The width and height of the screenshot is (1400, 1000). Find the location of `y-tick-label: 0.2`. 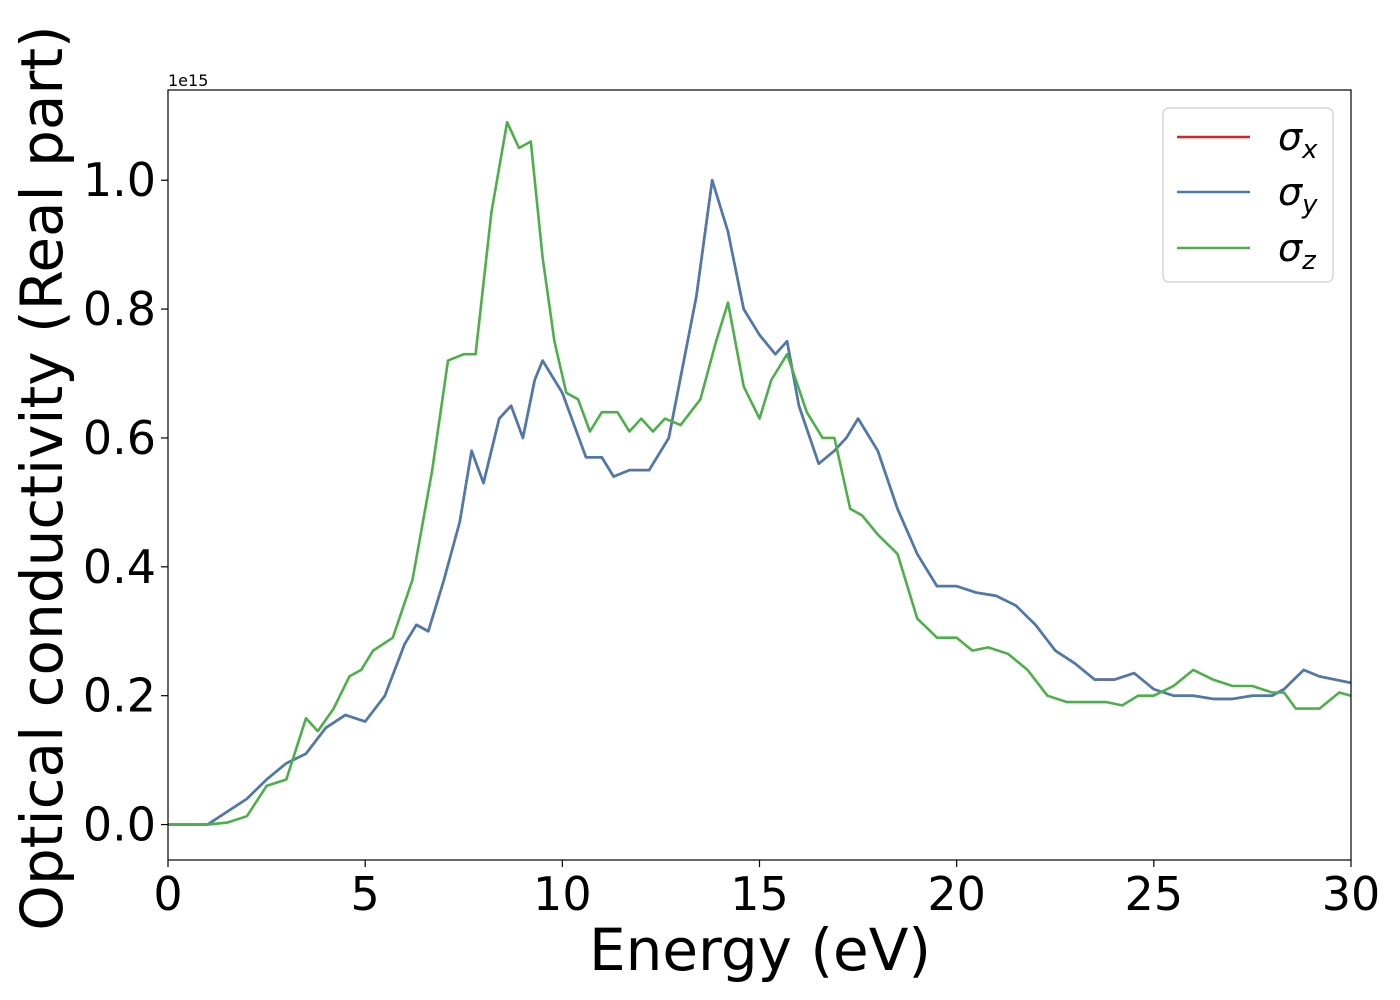

y-tick-label: 0.2 is located at coordinates (119, 696).